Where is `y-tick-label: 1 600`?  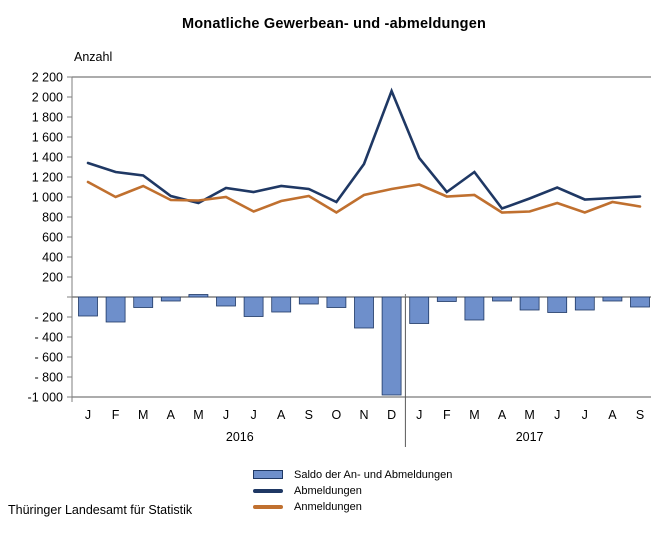 y-tick-label: 1 600 is located at coordinates (47, 138).